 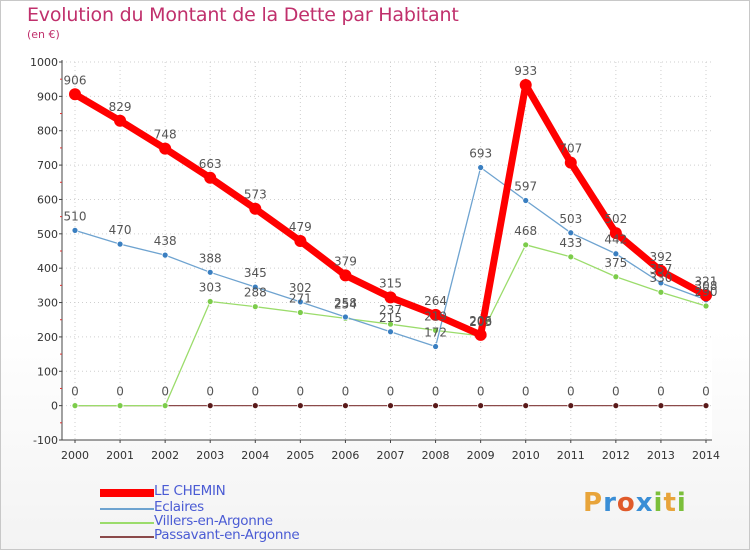 I want to click on x-tick-label: 2004, so click(x=255, y=455).